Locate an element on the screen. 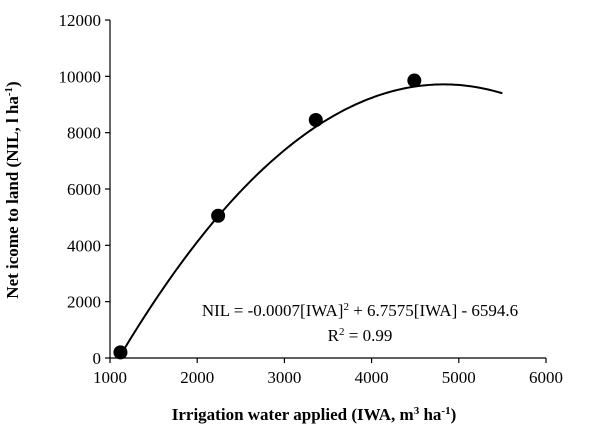  x-tick-label: 4000 is located at coordinates (372, 377).